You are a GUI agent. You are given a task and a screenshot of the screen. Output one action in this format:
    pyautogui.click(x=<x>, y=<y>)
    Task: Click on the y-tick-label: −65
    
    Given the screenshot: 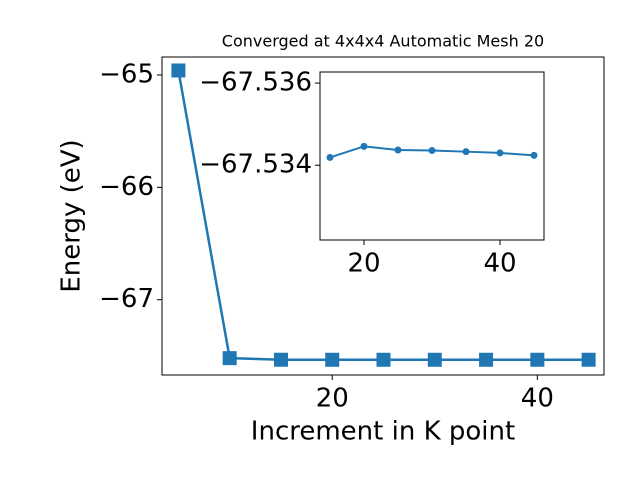 What is the action you would take?
    pyautogui.click(x=126, y=74)
    